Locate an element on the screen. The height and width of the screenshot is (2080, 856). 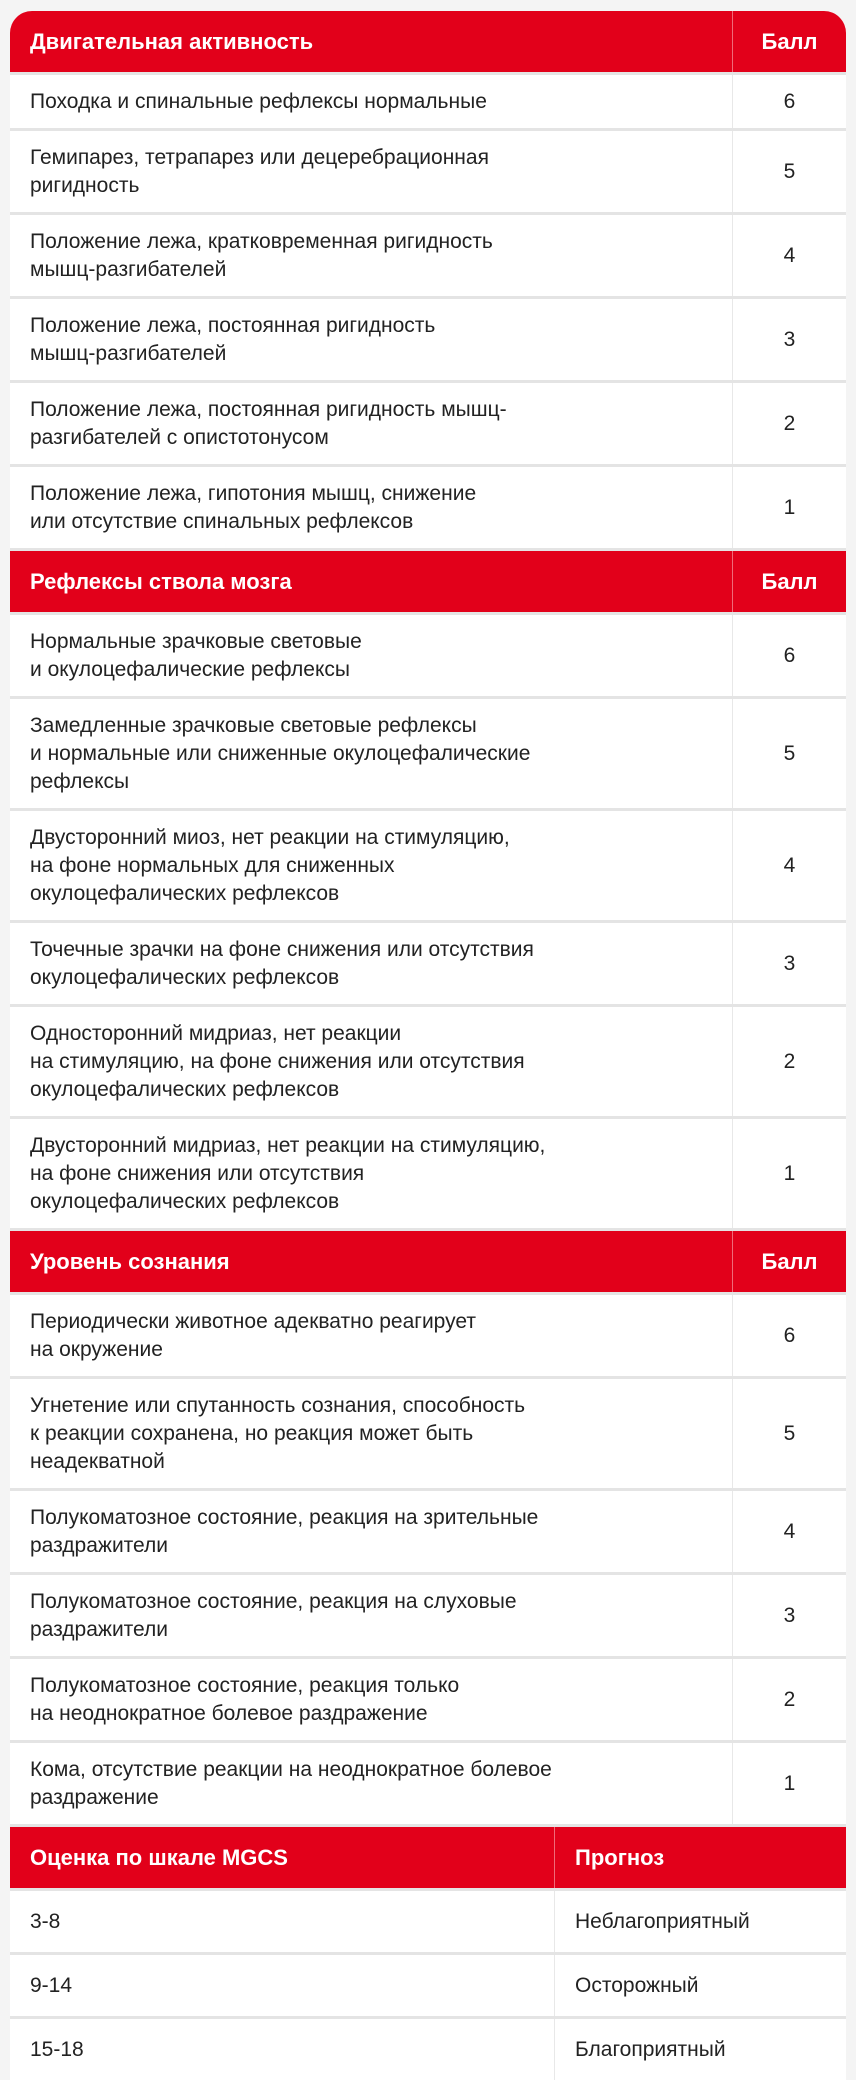
criterion-line: на фоне нормальных для сниженных is located at coordinates (212, 865).